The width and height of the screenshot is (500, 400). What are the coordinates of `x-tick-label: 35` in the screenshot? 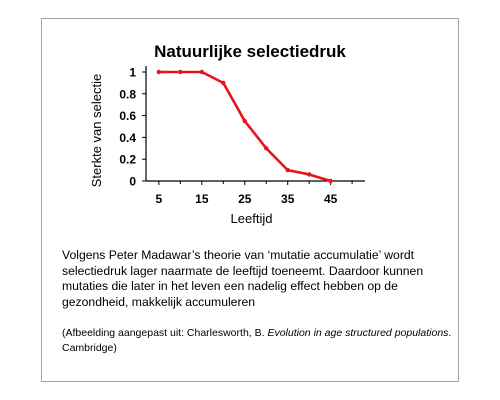 It's located at (288, 199).